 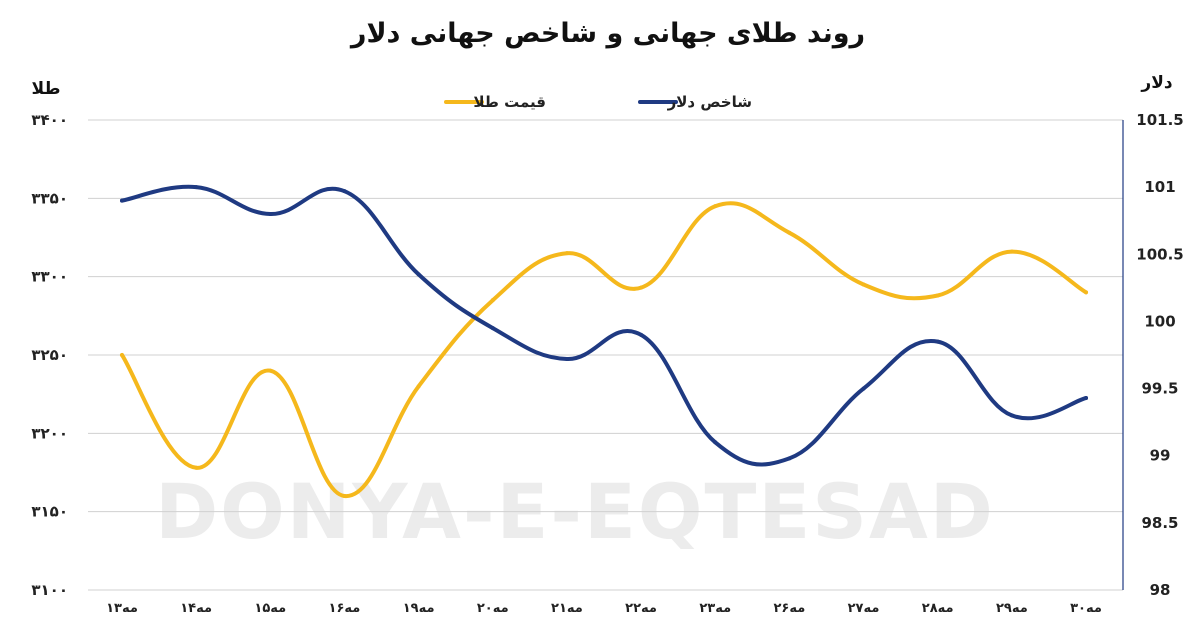 I want to click on right-tick-label: 100, so click(x=1159, y=321).